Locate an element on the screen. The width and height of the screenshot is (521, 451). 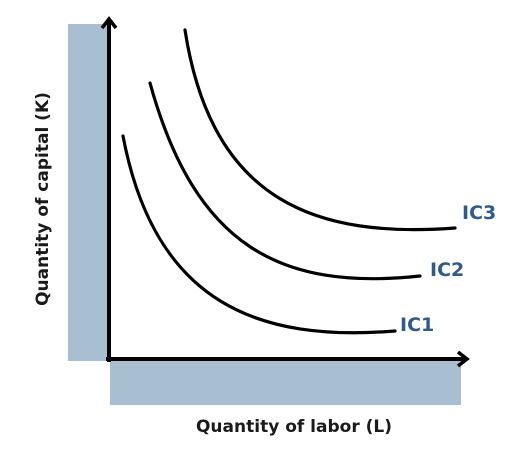
horizontal-axis-band is located at coordinates (285, 383).